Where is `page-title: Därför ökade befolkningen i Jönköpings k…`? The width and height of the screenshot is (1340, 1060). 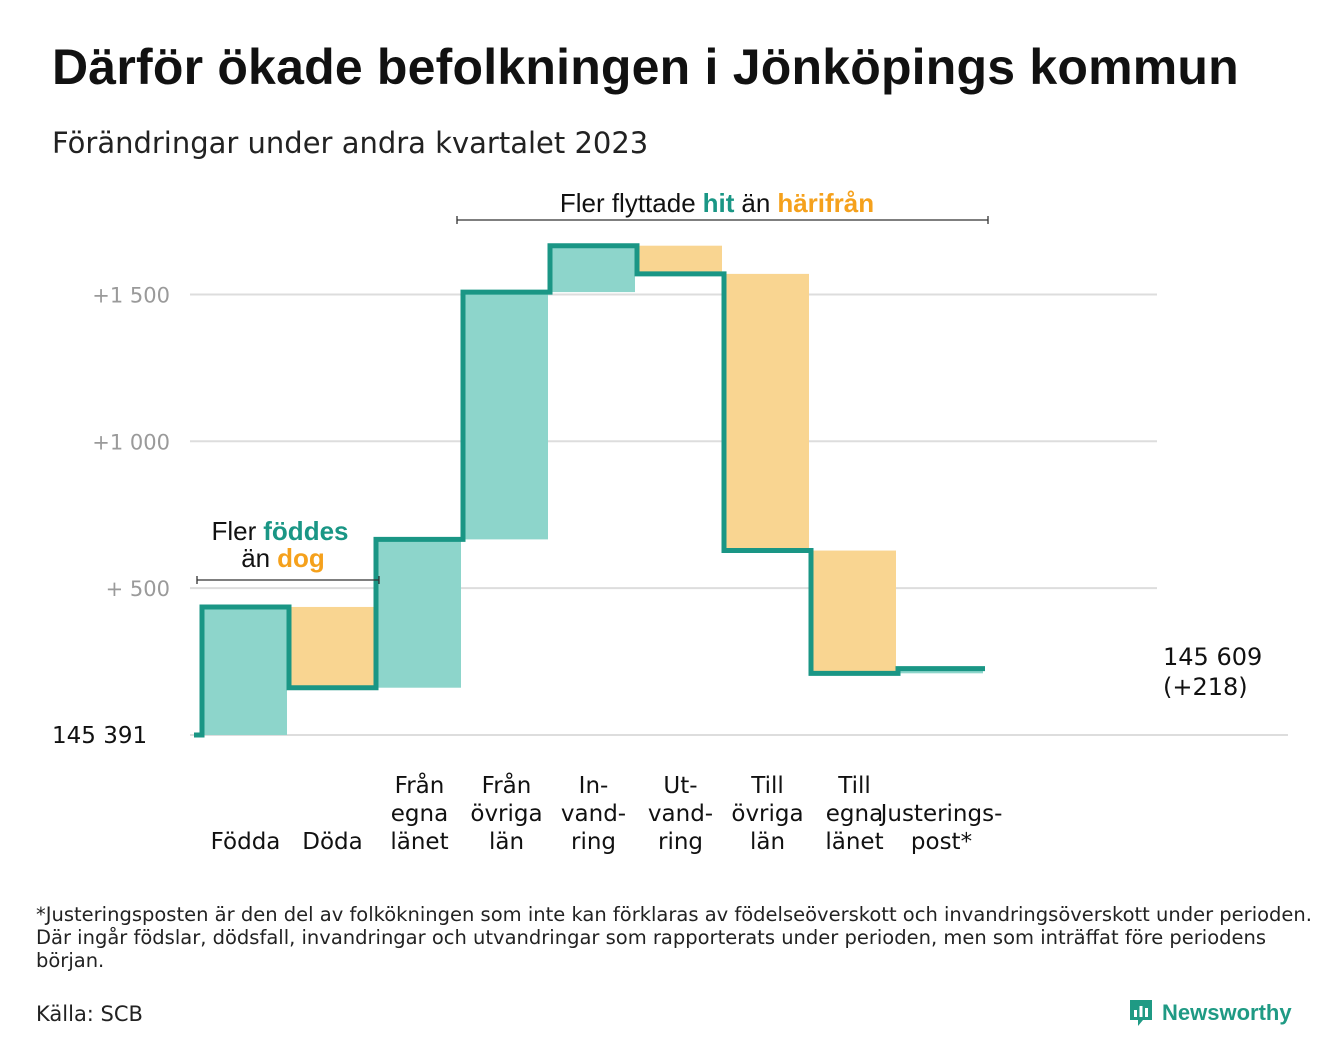 page-title: Därför ökade befolkningen i Jönköpings k… is located at coordinates (645, 67).